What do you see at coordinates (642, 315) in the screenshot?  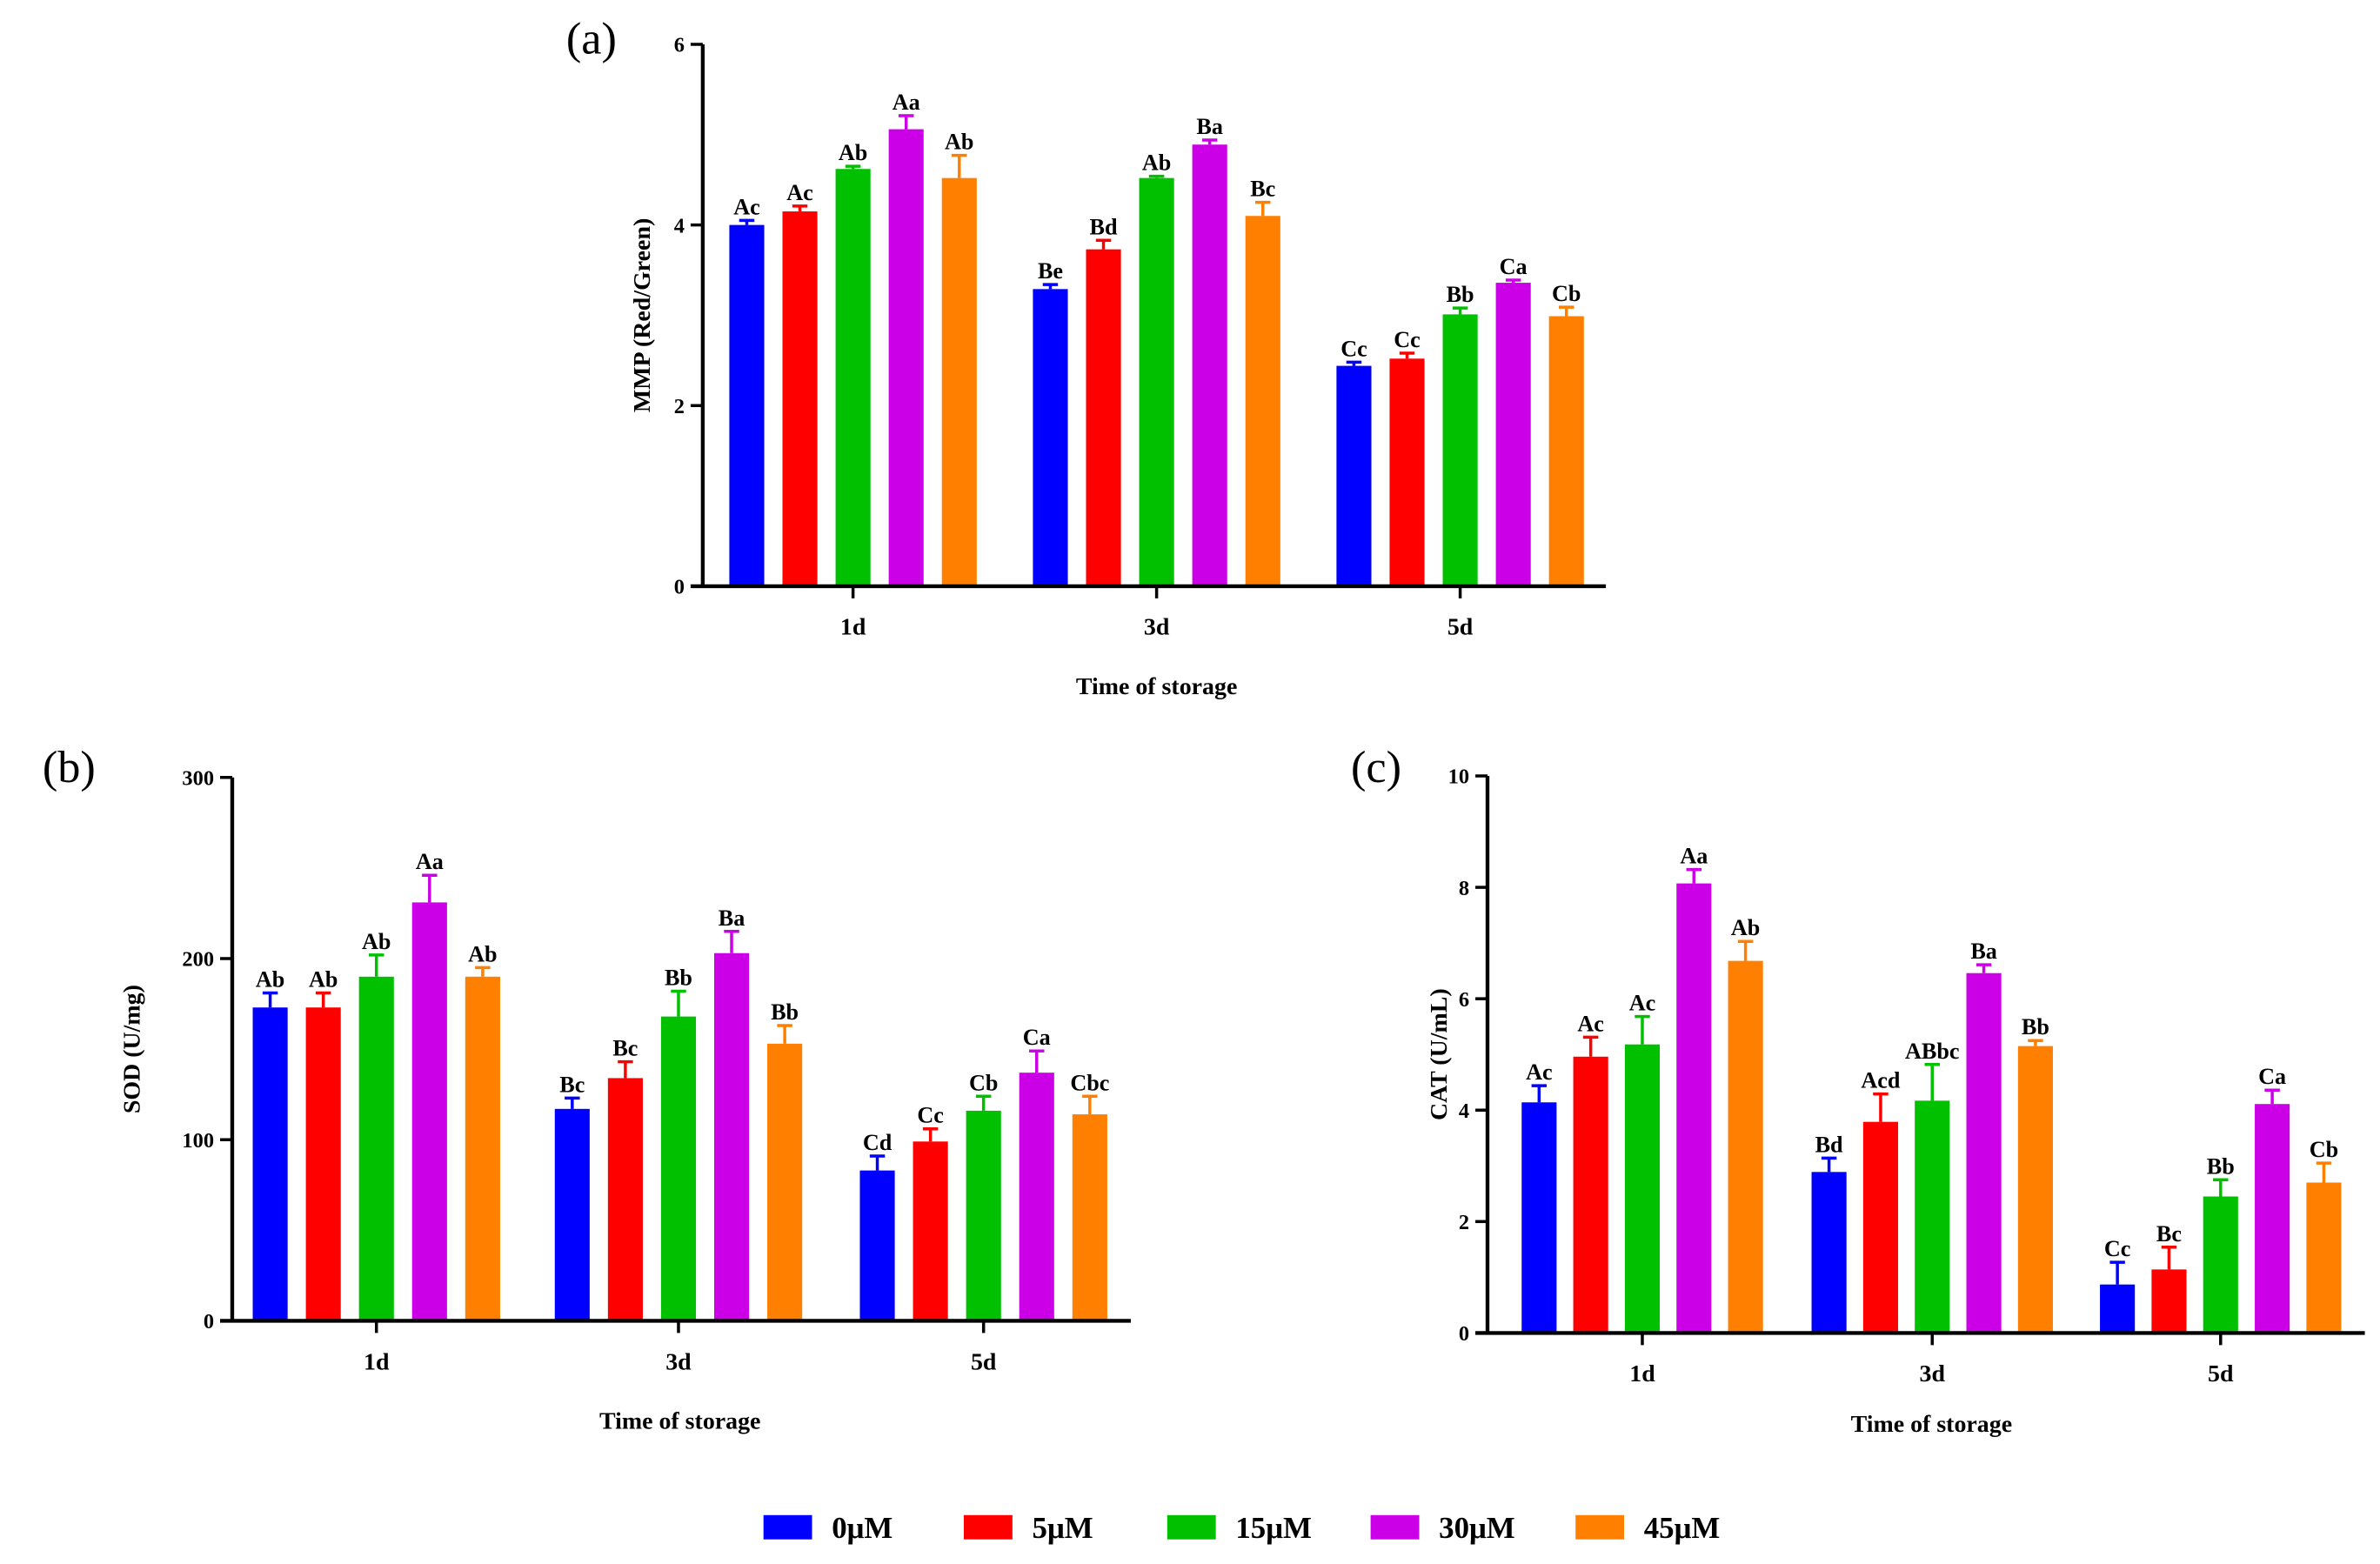 I see `y-axis-title: MMP (Red/Green)` at bounding box center [642, 315].